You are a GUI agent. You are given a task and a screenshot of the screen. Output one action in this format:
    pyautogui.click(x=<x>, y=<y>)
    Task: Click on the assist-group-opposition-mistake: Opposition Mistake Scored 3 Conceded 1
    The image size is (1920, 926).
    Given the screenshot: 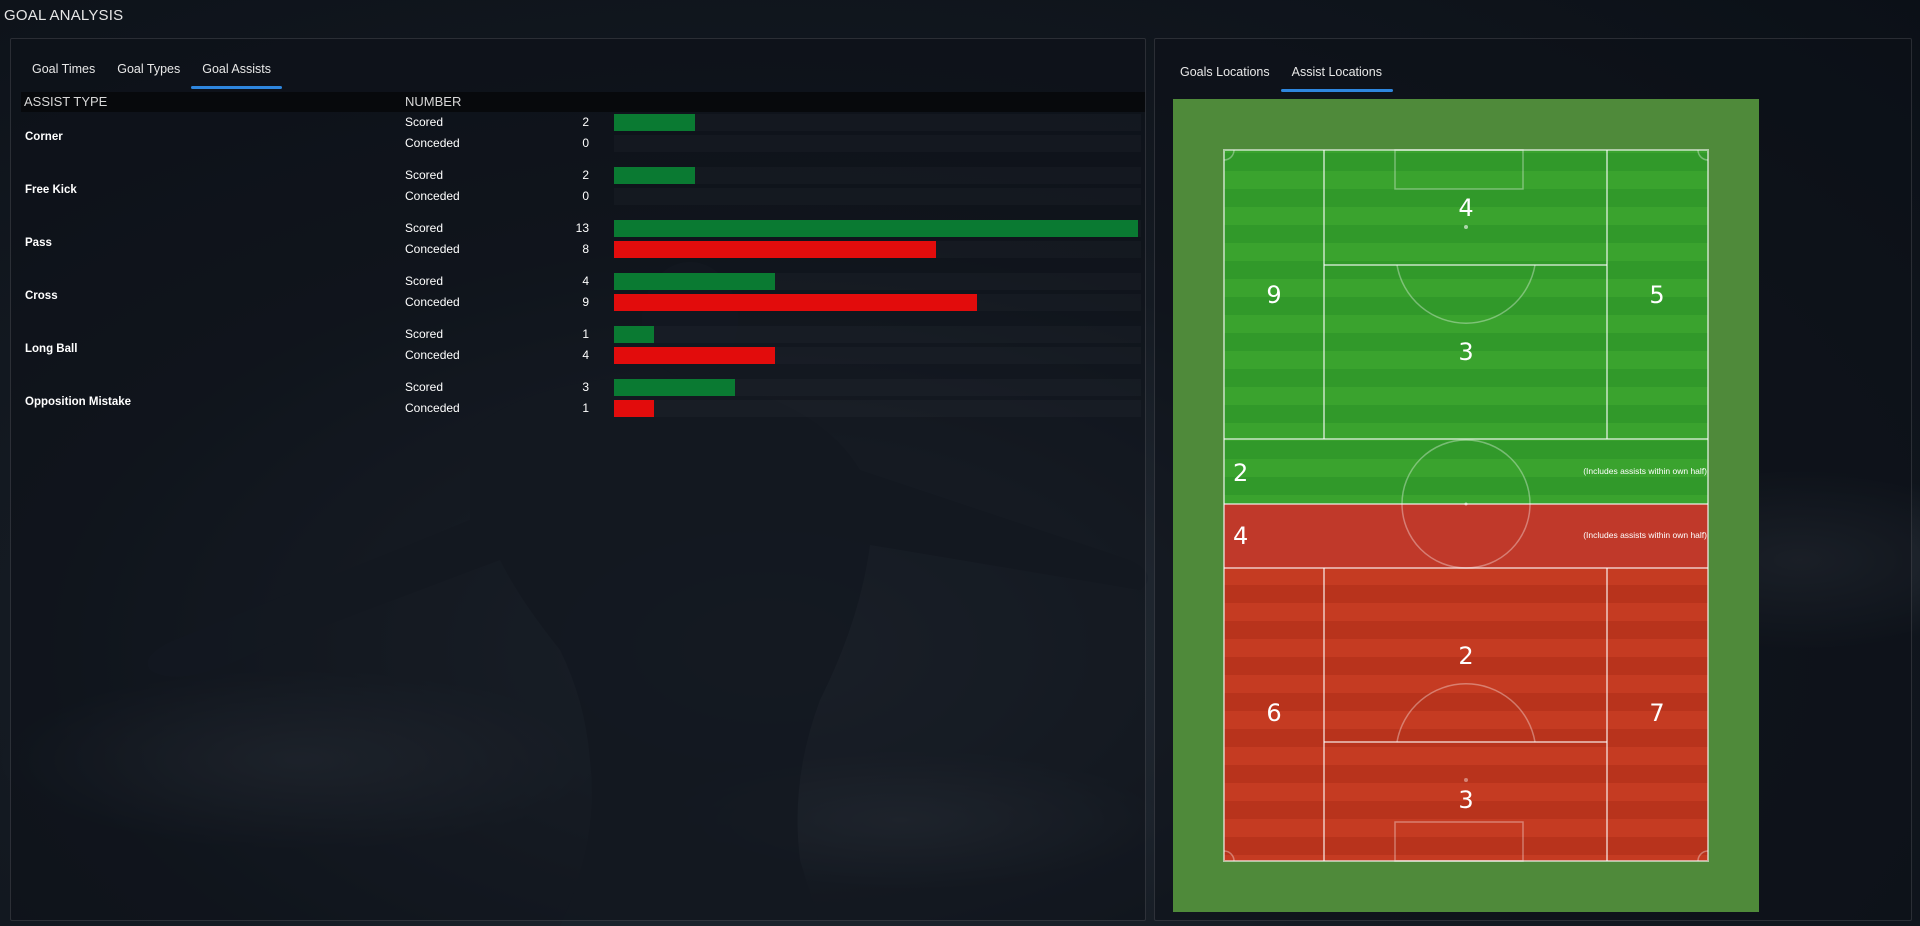 What is the action you would take?
    pyautogui.click(x=583, y=403)
    